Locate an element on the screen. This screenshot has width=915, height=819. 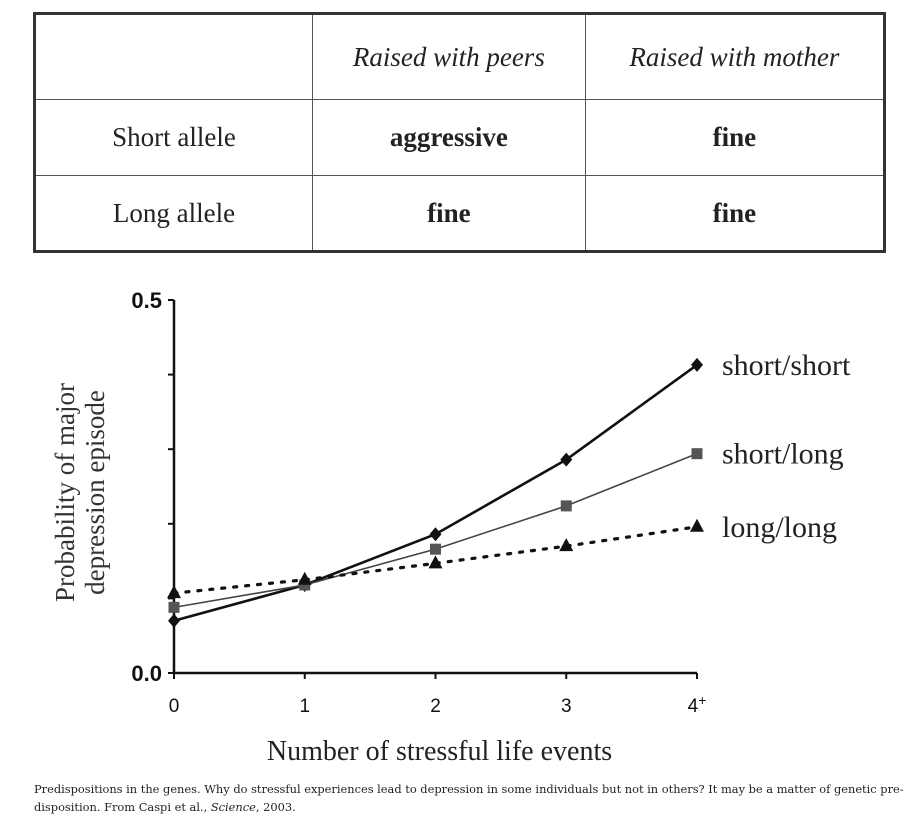
table-row: Short allele aggressive fine is located at coordinates (460, 137).